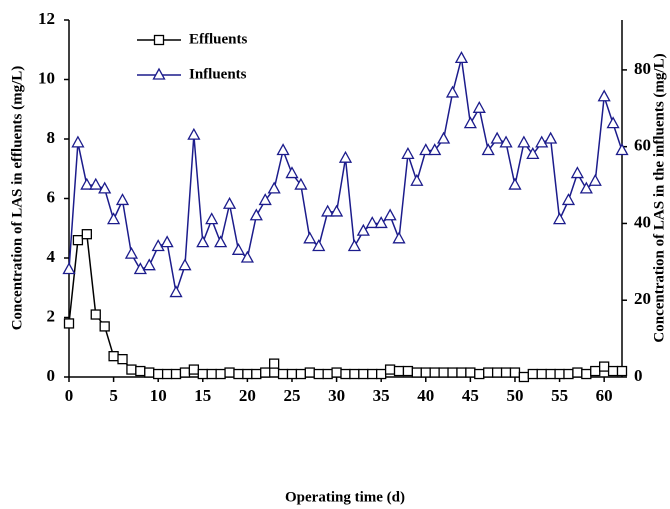 This screenshot has width=670, height=509. Describe the element at coordinates (218, 74) in the screenshot. I see `legend-label: Influents` at that location.